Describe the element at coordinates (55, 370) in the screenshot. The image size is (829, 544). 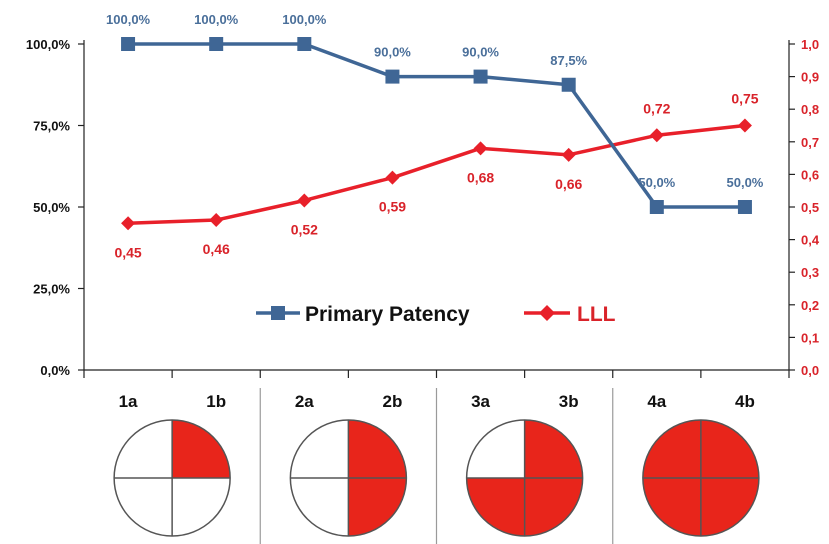
I see `left-tick-label: 0,0%` at that location.